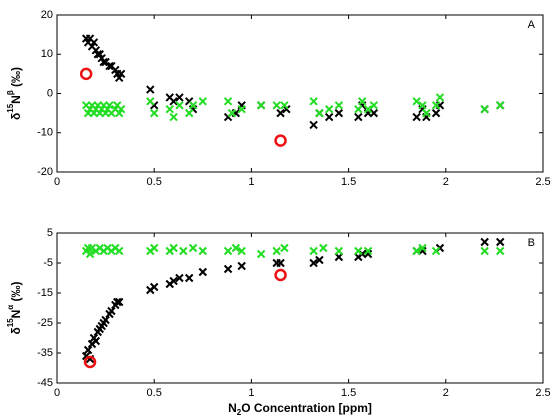 This screenshot has width=555, height=418. I want to click on y-tick-label: 0, so click(50, 93).